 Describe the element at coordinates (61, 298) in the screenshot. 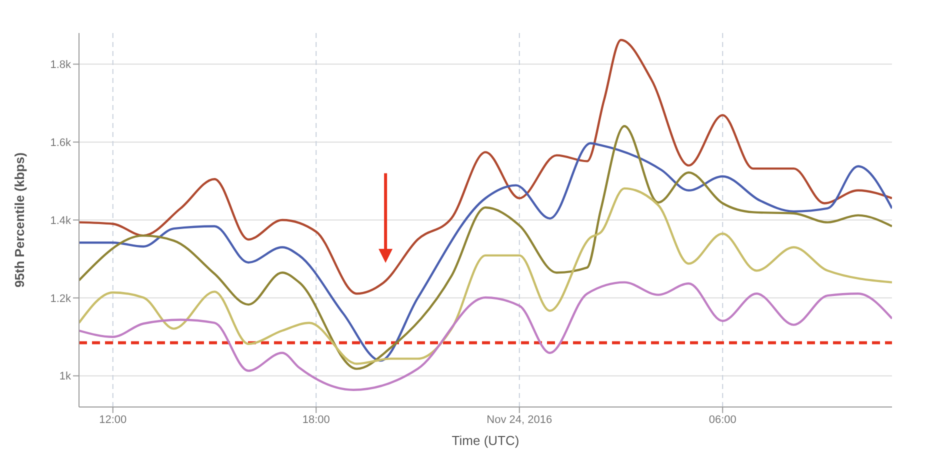

I see `y-tick-label: 1.2k` at that location.